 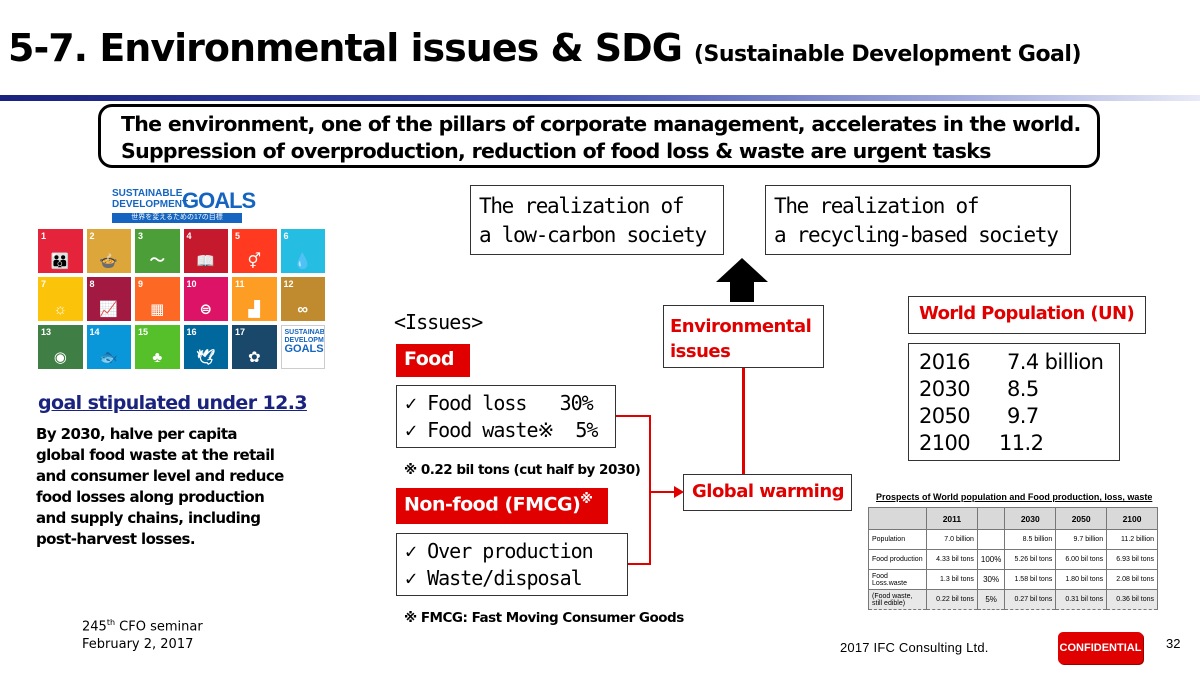 I want to click on up-arrow-icon, so click(x=742, y=280).